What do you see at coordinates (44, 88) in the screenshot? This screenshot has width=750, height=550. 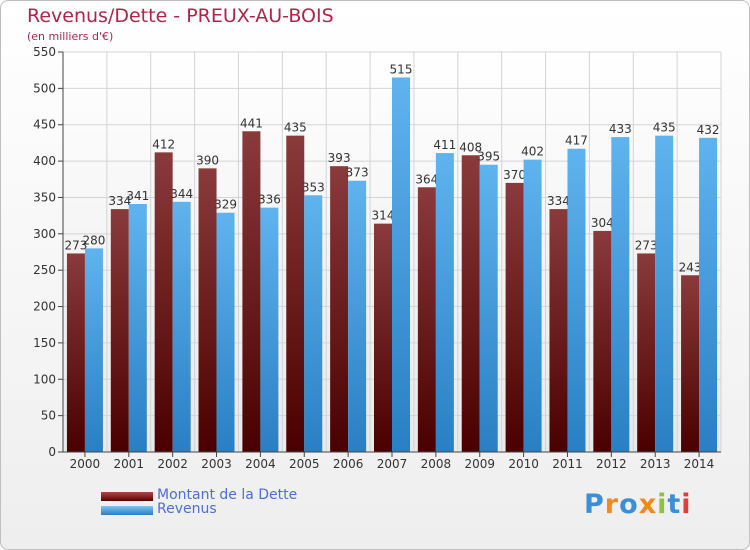 I see `y-tick-label: 500` at bounding box center [44, 88].